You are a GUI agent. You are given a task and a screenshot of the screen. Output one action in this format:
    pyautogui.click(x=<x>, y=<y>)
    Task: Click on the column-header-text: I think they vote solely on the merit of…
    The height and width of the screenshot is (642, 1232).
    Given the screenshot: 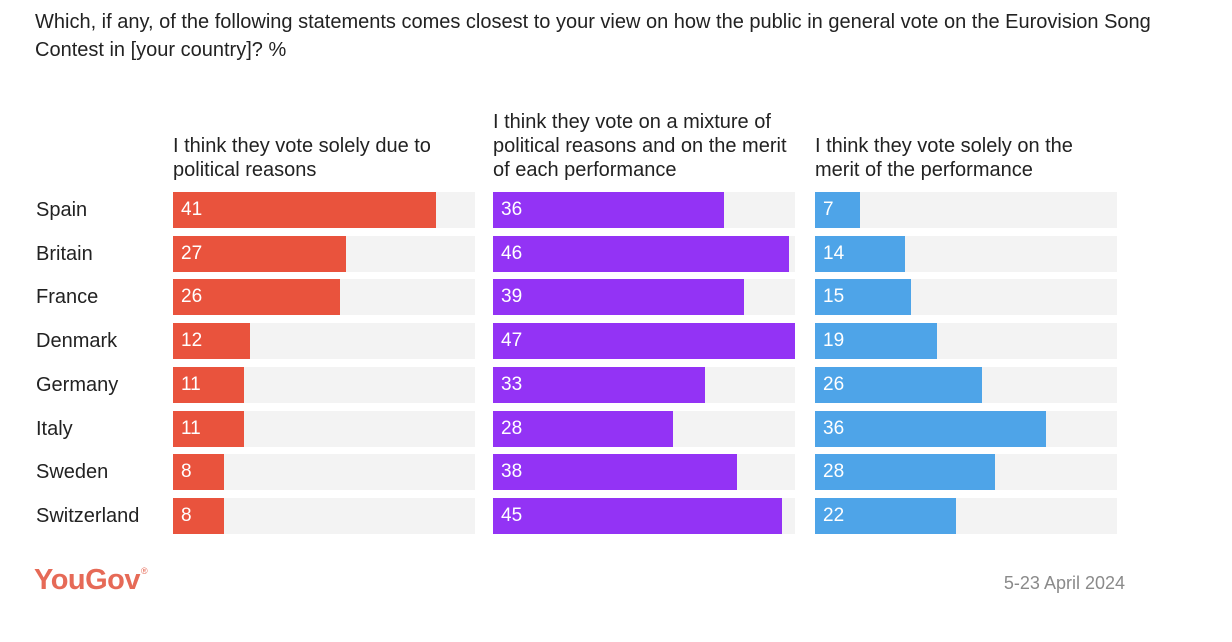 What is the action you would take?
    pyautogui.click(x=944, y=158)
    